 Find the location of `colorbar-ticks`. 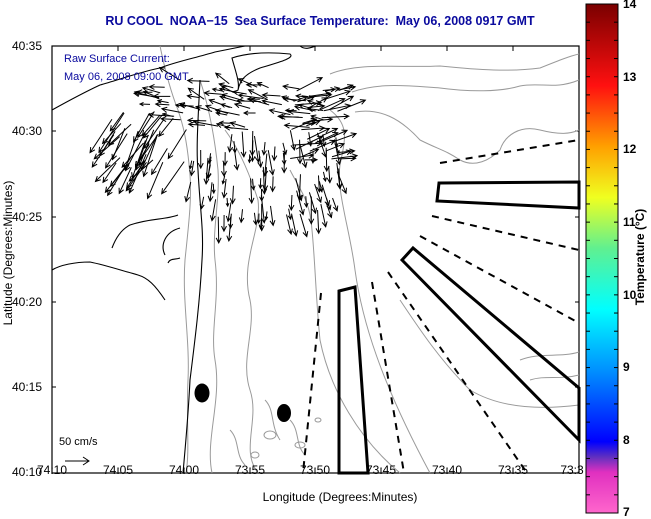

colorbar-ticks is located at coordinates (602, 258).